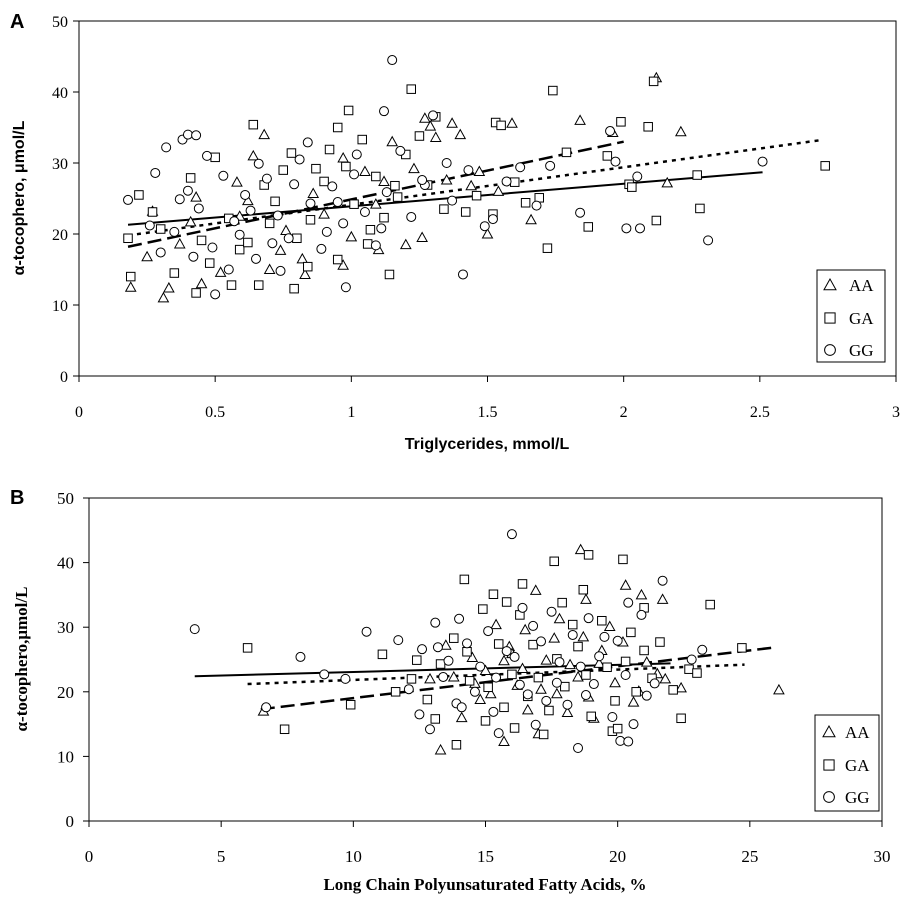 The width and height of the screenshot is (902, 897). I want to click on x-tick-label: 3, so click(896, 412).